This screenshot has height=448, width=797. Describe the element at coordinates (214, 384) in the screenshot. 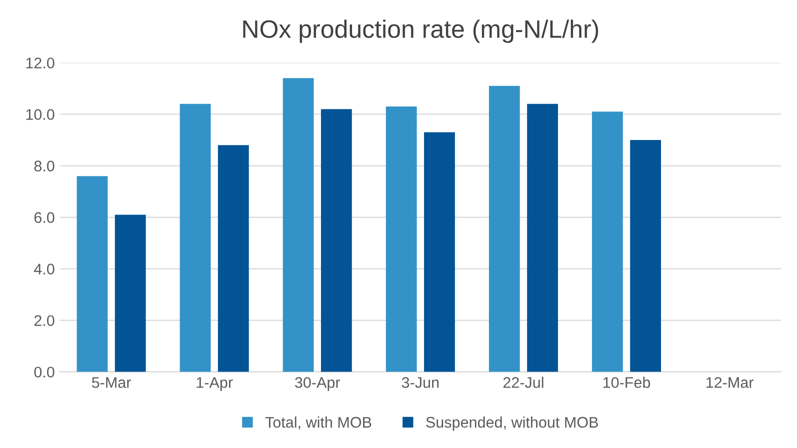

I see `x-tick-label: 1-Apr` at that location.